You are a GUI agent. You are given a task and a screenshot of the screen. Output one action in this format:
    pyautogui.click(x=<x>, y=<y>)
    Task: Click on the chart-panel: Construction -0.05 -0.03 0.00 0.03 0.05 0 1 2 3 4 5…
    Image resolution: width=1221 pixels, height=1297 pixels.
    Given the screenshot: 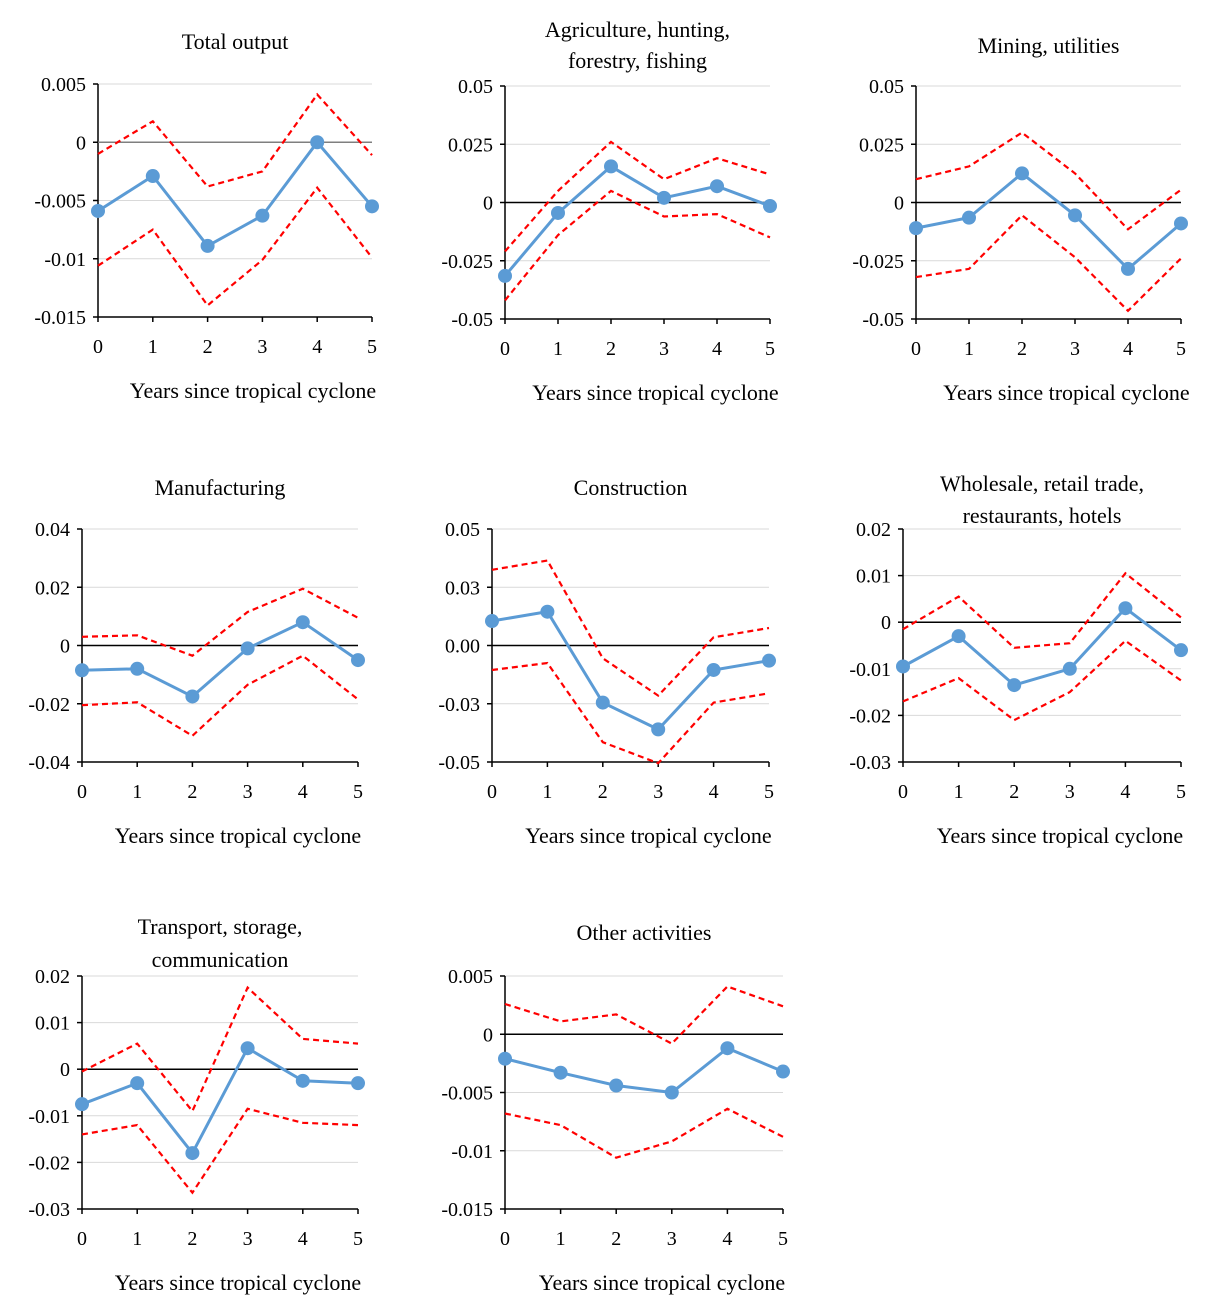 What is the action you would take?
    pyautogui.click(x=607, y=661)
    